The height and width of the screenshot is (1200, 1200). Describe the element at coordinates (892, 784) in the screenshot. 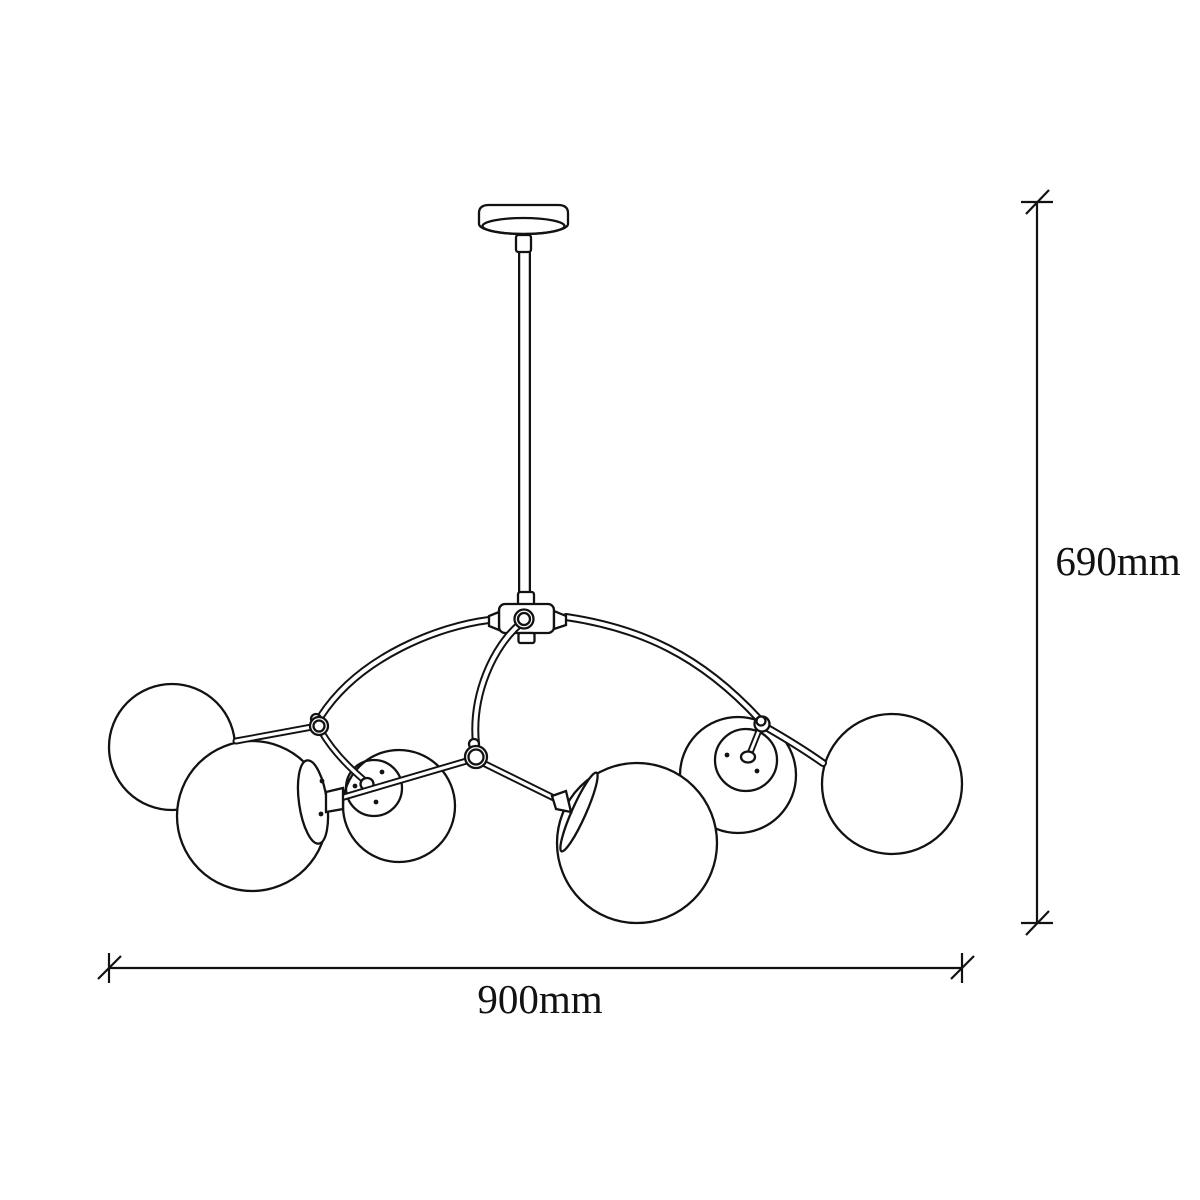

I see `globe-right` at that location.